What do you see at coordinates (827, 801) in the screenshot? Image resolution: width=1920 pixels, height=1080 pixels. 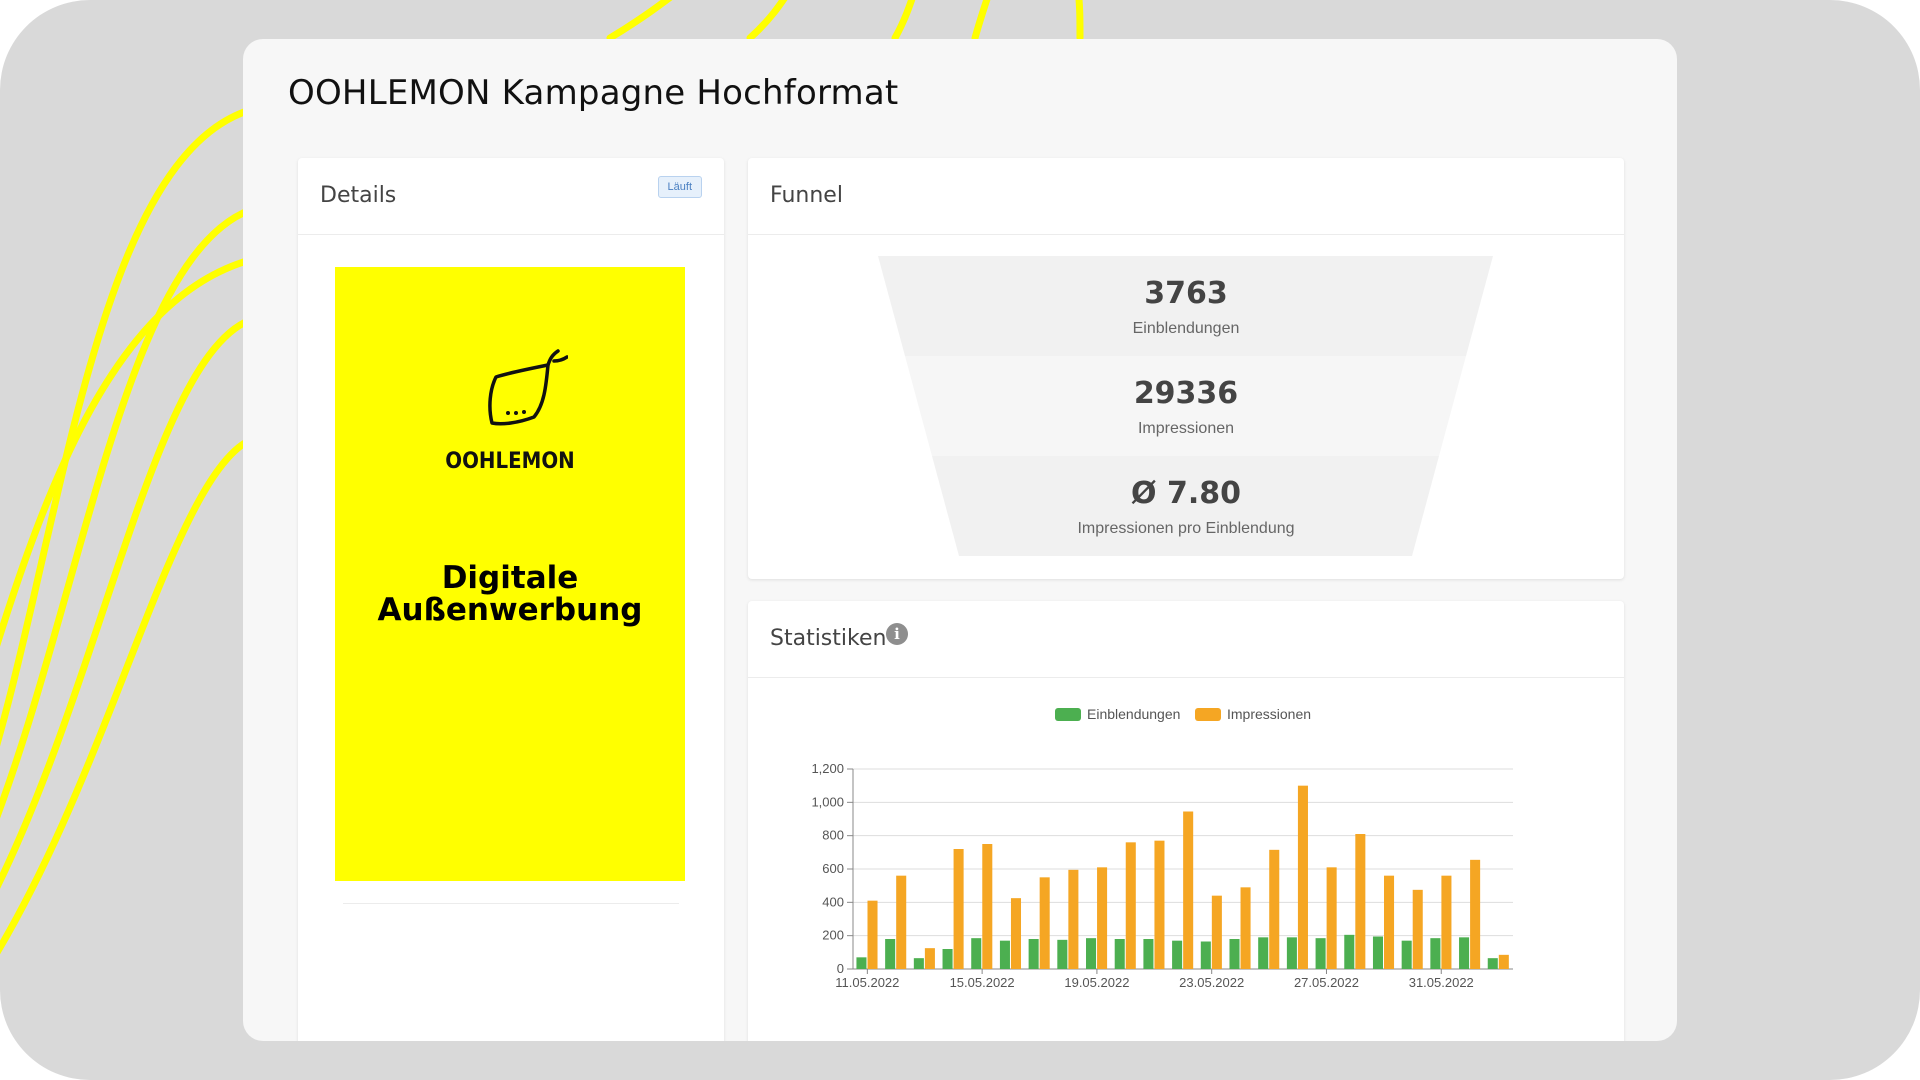 I see `y-tick-label: 1,000` at bounding box center [827, 801].